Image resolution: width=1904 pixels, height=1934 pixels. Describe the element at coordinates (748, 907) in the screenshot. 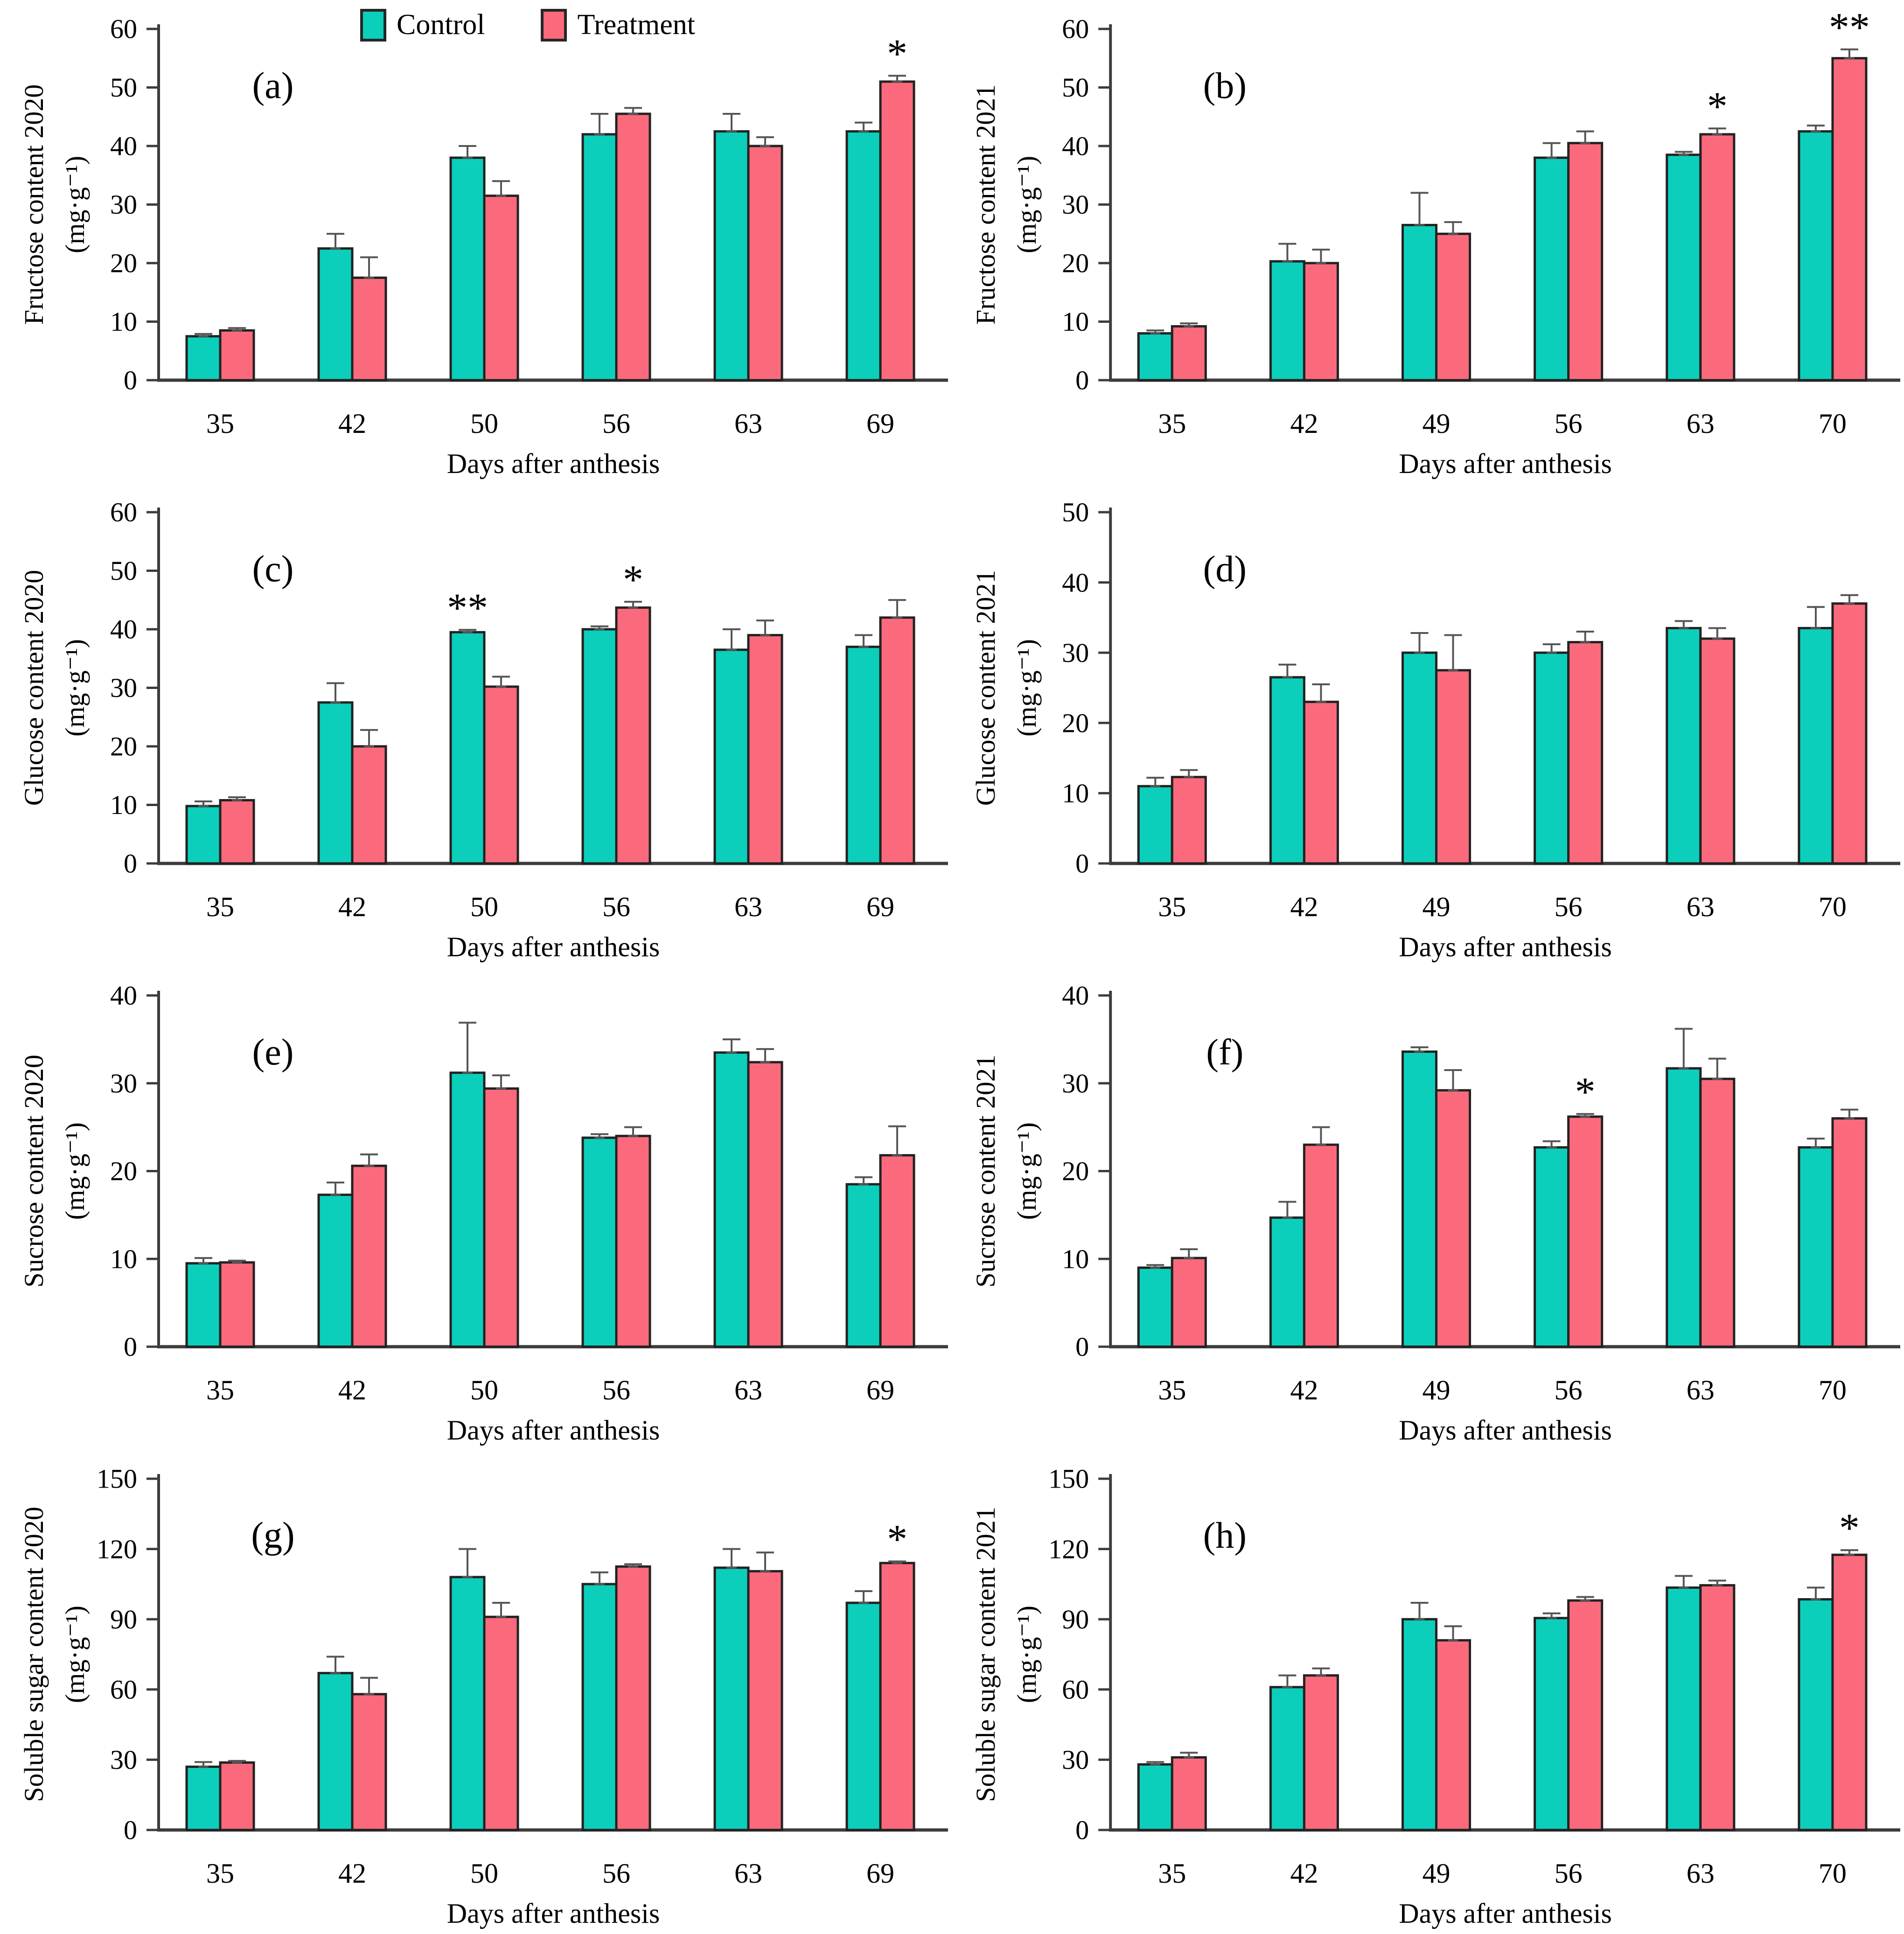

I see `x-tick-label: 63` at that location.